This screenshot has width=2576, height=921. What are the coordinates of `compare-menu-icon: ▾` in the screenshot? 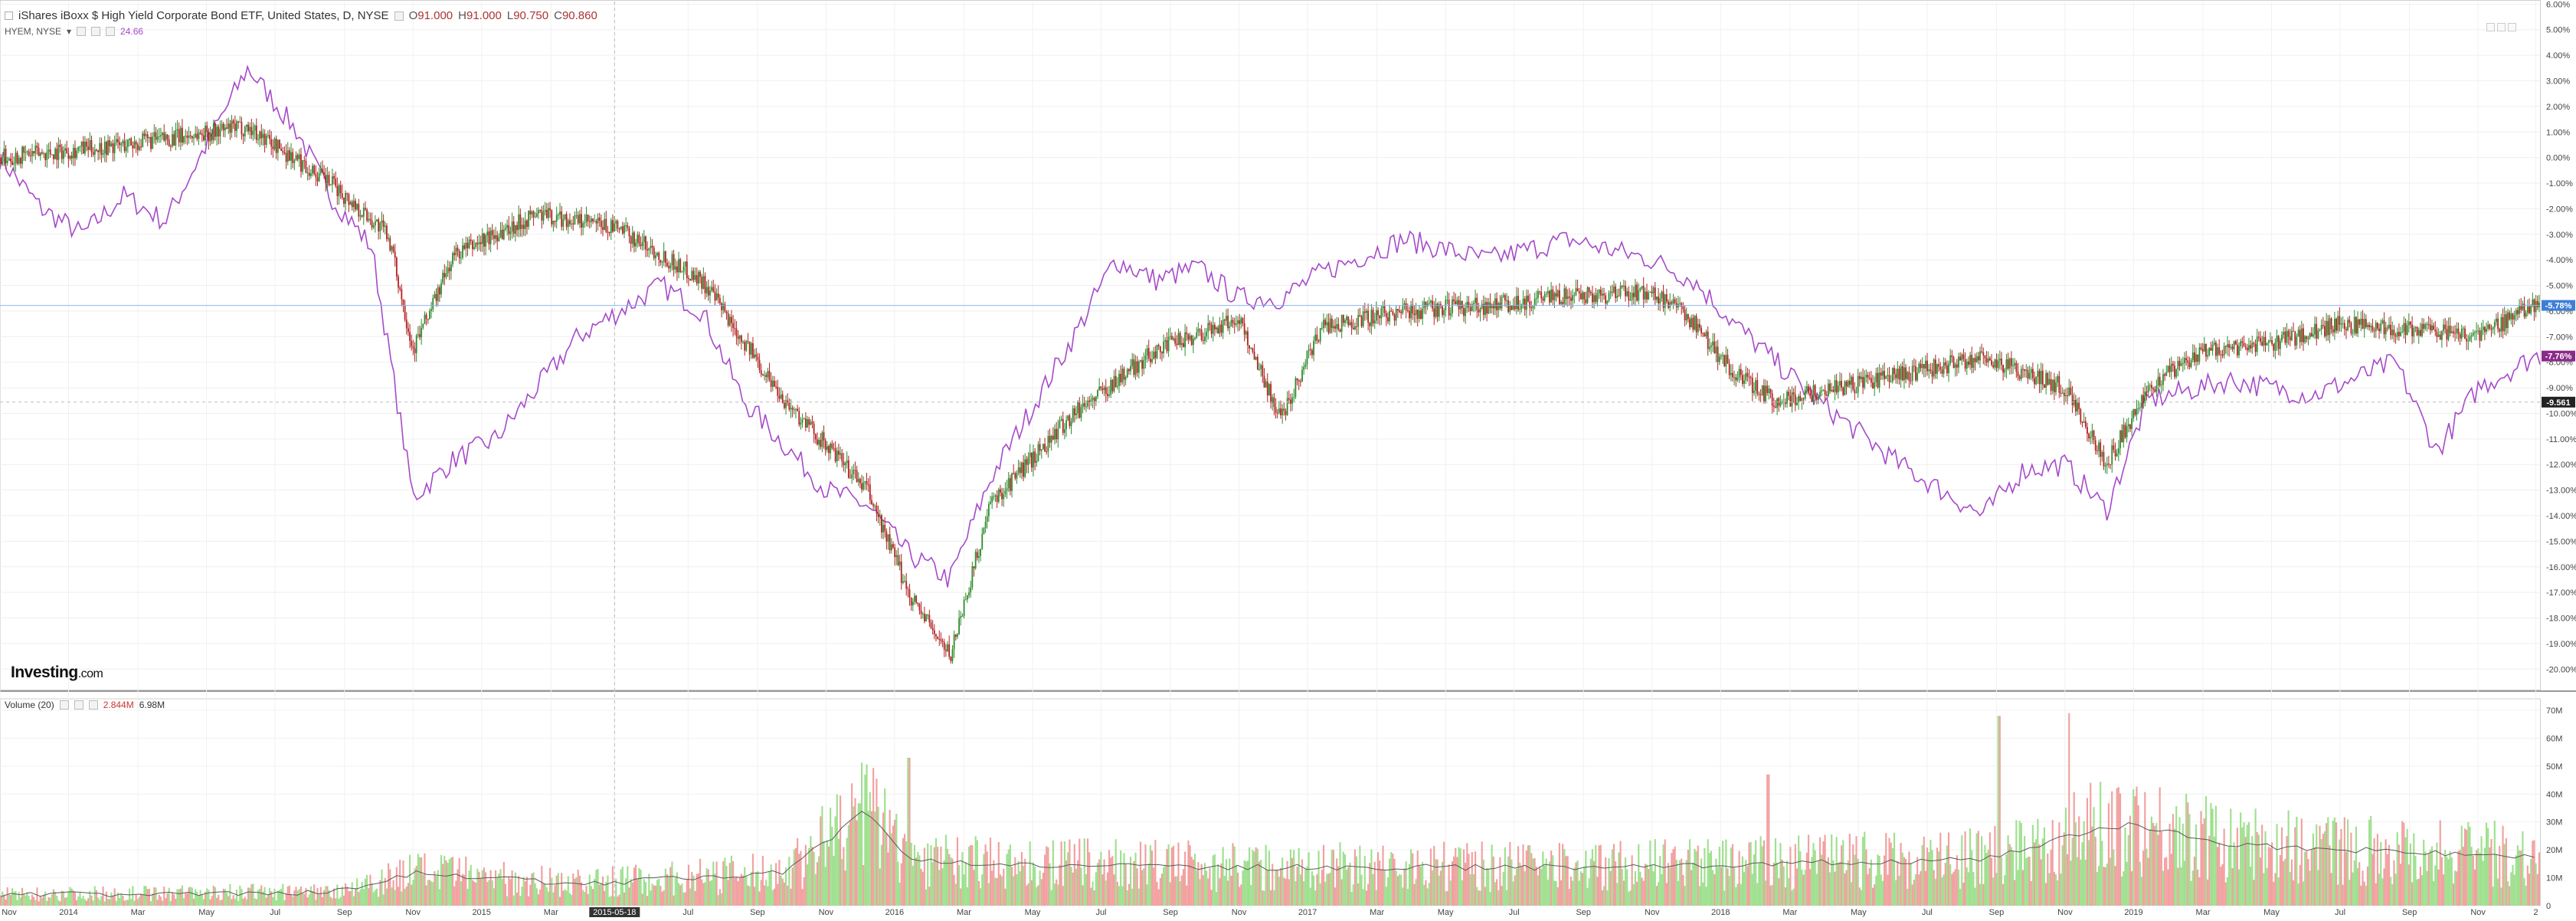 It's located at (69, 31).